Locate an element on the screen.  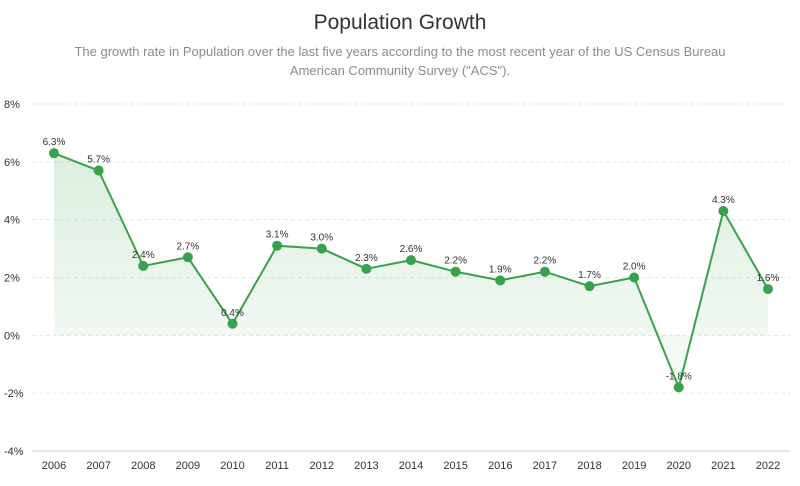
x-tick-label: 2011 is located at coordinates (277, 466).